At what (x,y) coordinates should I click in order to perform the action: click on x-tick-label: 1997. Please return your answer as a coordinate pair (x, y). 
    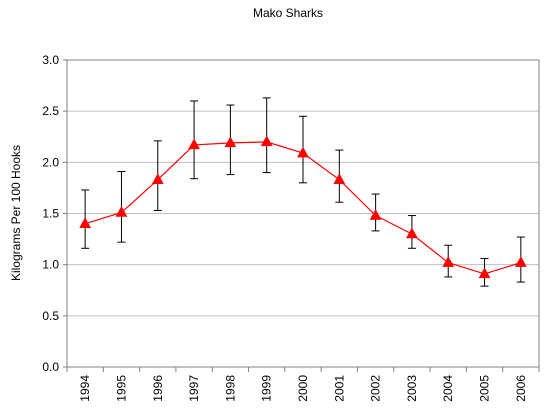
    Looking at the image, I should click on (194, 388).